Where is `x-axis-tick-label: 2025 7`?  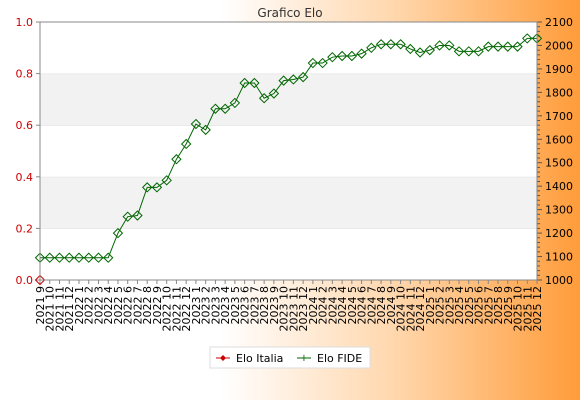
x-axis-tick-label: 2025 7 is located at coordinates (488, 305).